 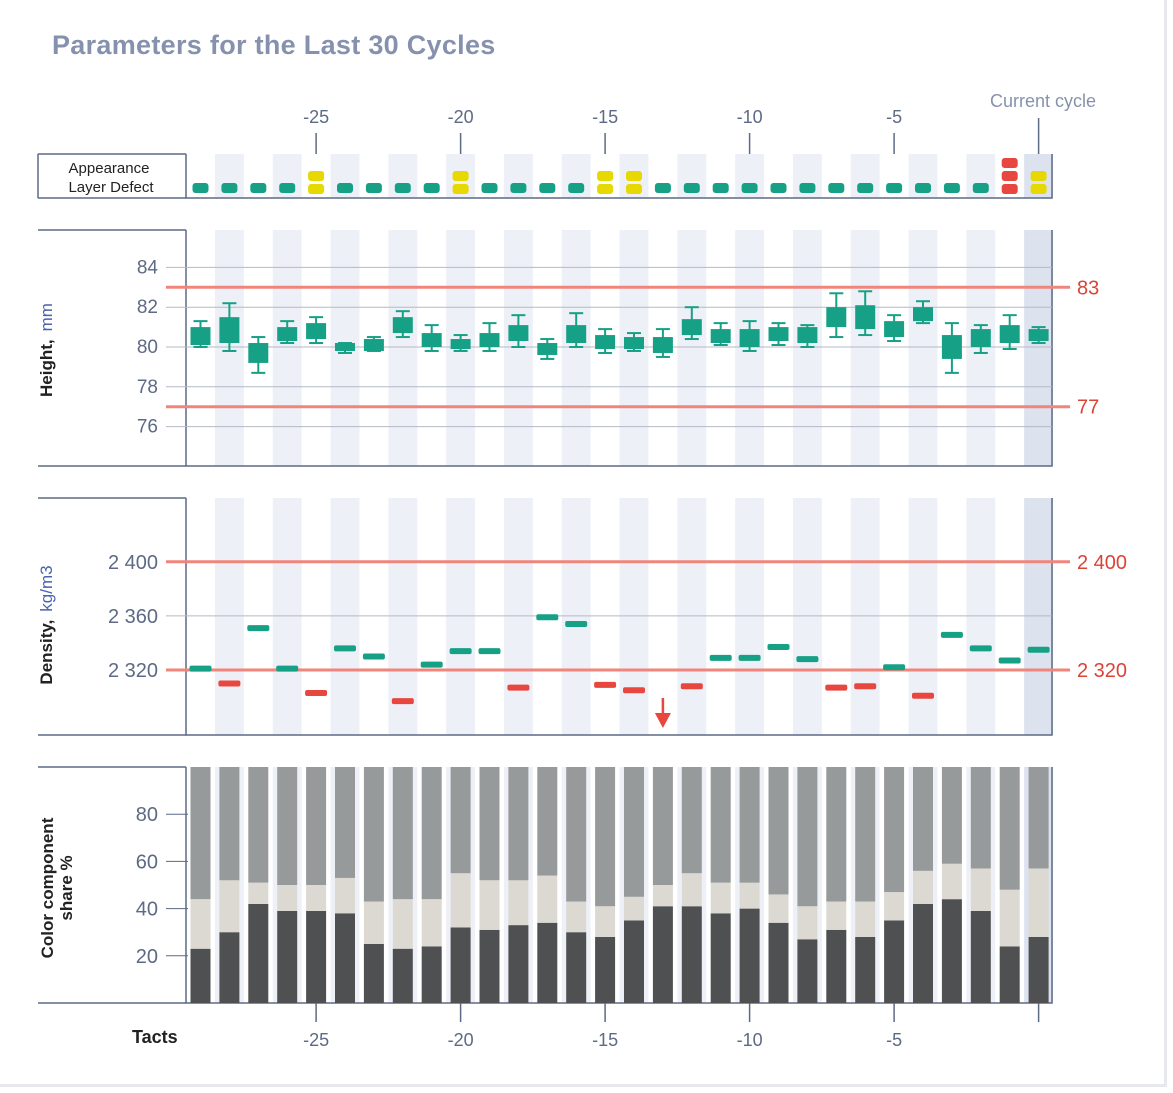 What do you see at coordinates (46, 652) in the screenshot?
I see `density-ylabel-main: Density,` at bounding box center [46, 652].